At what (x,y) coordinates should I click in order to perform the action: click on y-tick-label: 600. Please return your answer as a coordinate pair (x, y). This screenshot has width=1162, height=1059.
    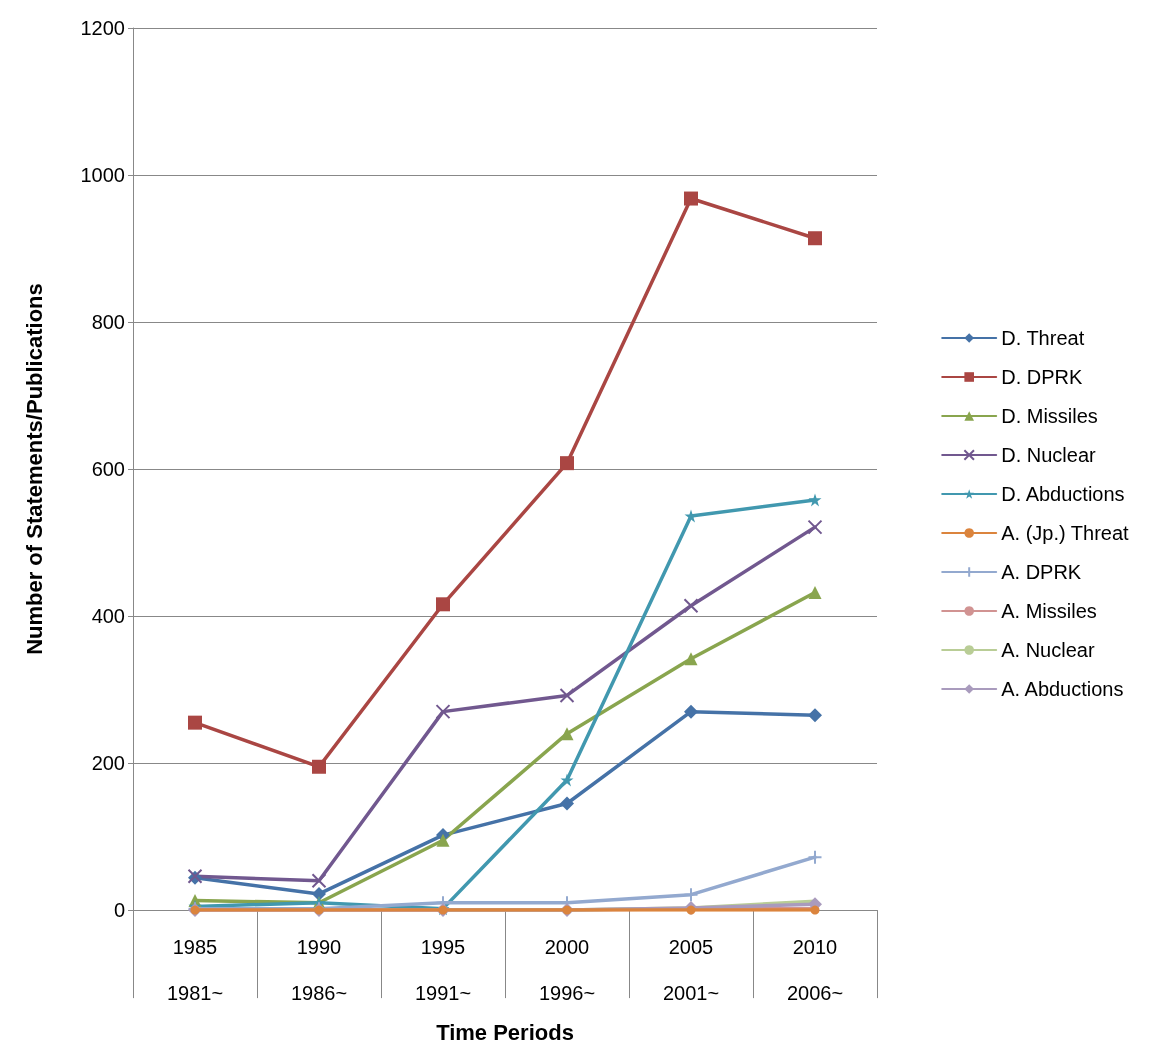
    Looking at the image, I should click on (108, 469).